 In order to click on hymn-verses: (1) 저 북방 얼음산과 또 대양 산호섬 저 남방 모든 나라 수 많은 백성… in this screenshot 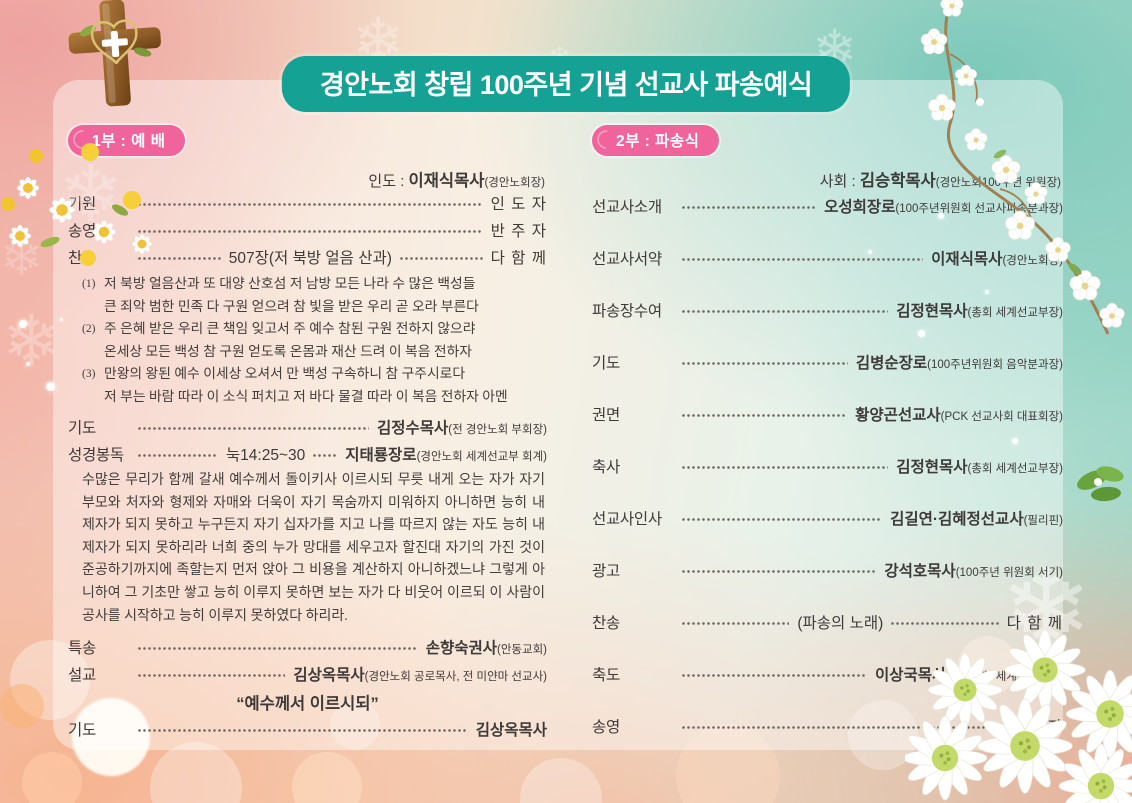, I will do `click(314, 340)`.